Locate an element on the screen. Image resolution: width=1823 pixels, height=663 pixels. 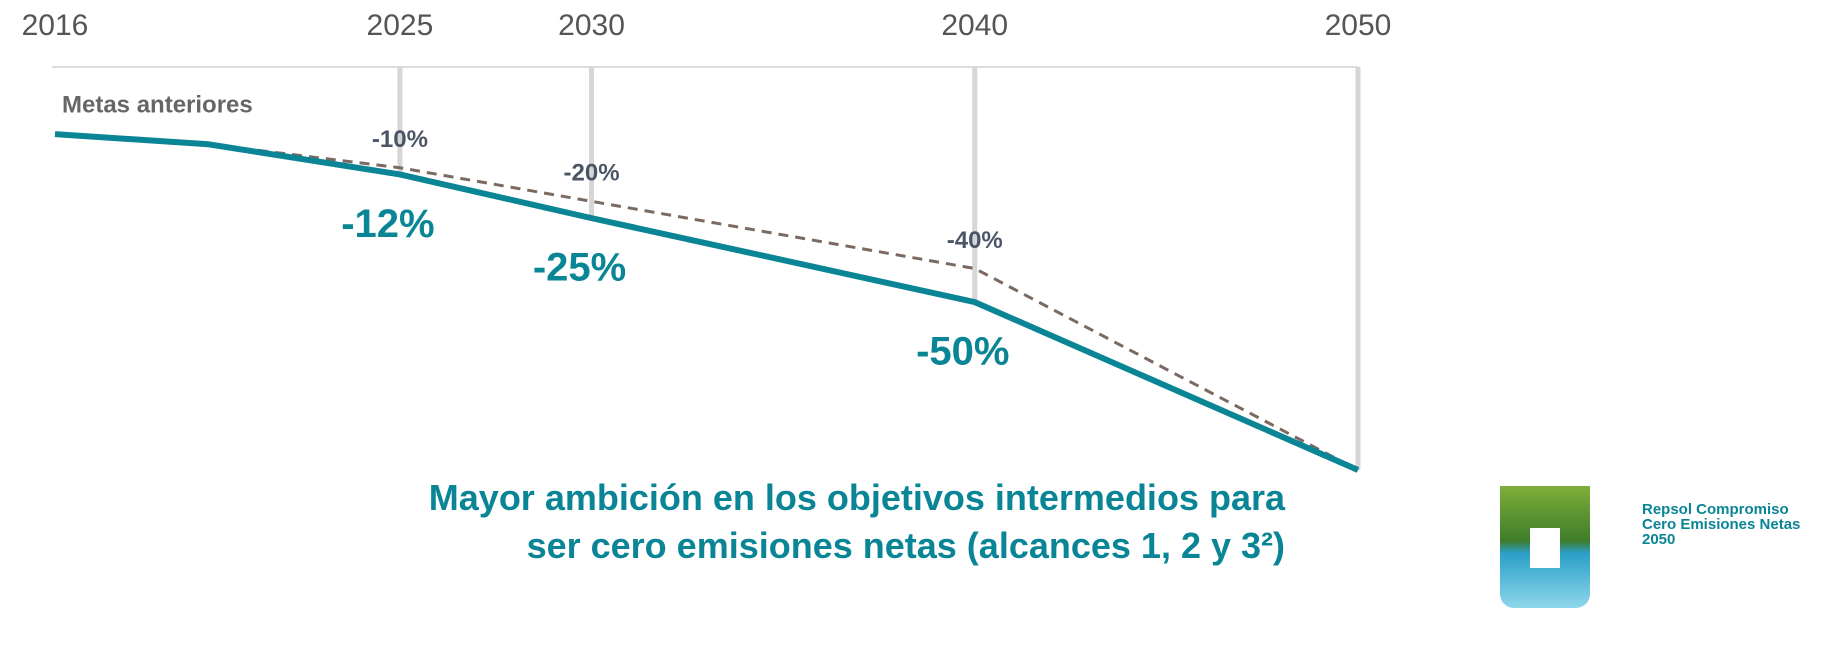
x-tick-label: 2016 is located at coordinates (55, 25).